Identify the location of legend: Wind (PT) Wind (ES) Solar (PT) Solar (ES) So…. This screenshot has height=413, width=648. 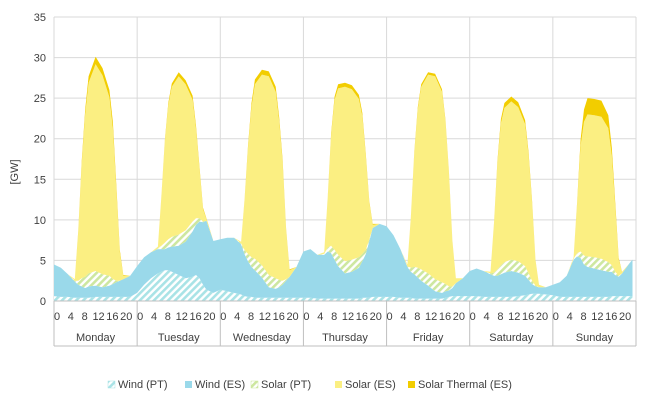
(309, 385).